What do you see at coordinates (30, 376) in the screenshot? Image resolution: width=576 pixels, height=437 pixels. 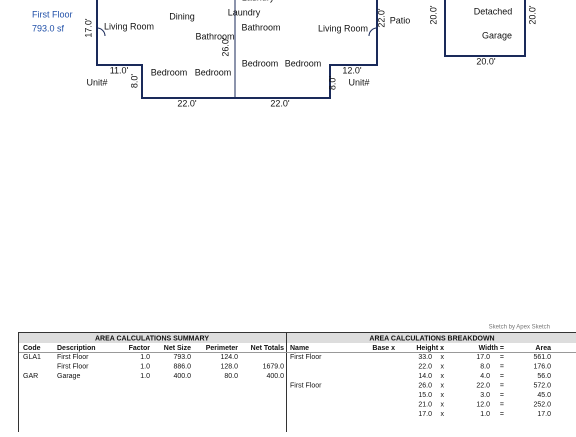 I see `cell: GAR` at bounding box center [30, 376].